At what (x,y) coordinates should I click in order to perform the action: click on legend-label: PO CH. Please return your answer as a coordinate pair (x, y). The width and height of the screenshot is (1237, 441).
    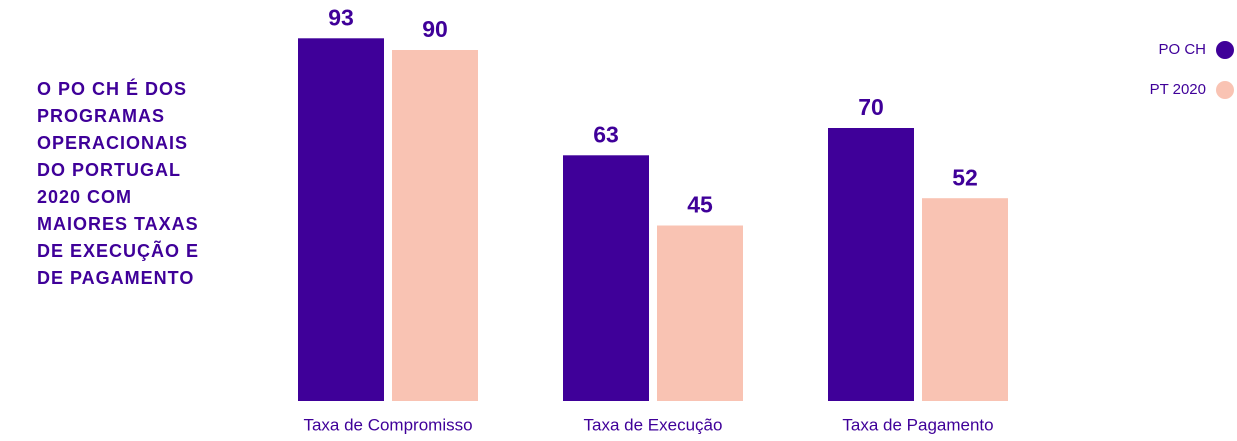
    Looking at the image, I should click on (1182, 49).